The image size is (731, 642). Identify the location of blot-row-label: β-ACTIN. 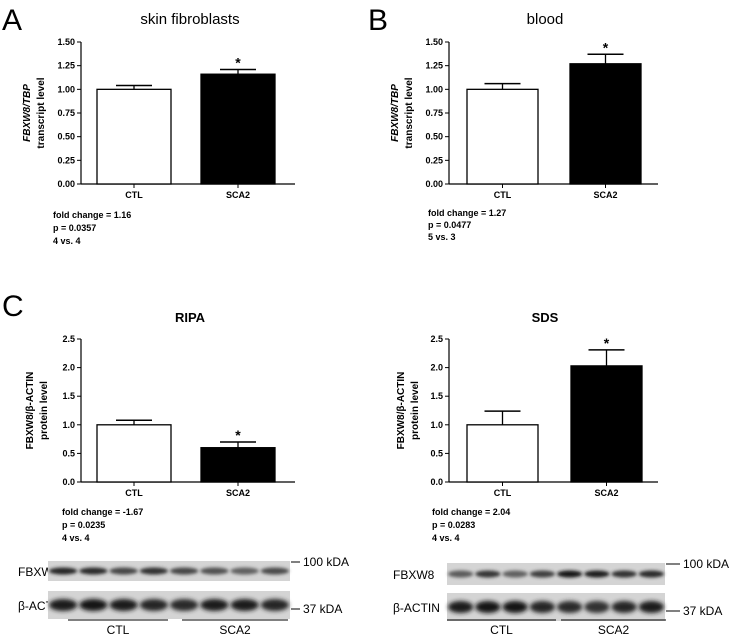
(416, 608).